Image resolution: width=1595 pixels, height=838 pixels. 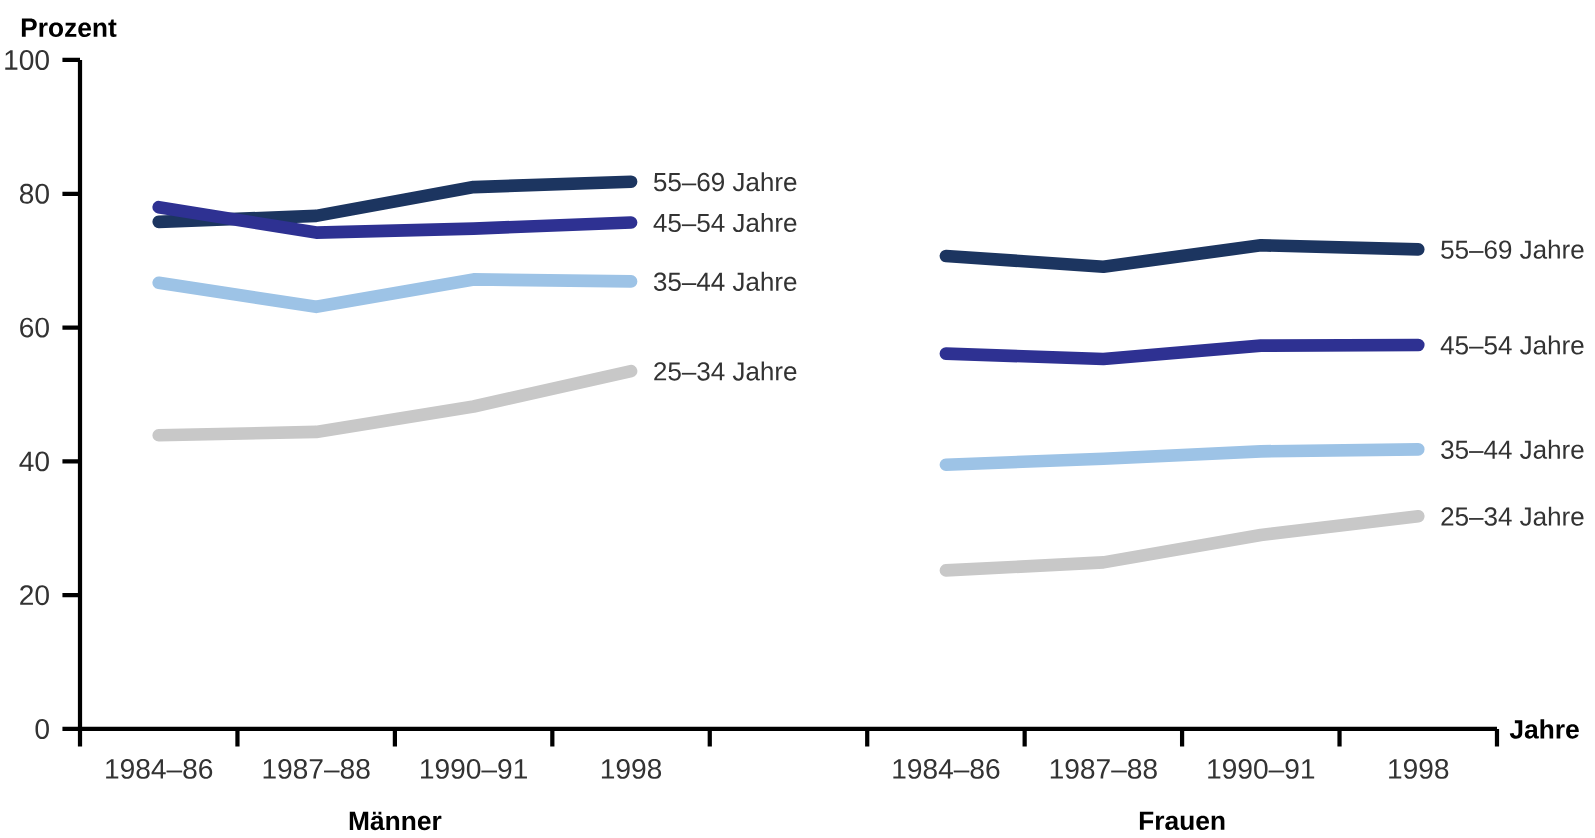 I want to click on y-tick-label: 20, so click(x=34, y=595).